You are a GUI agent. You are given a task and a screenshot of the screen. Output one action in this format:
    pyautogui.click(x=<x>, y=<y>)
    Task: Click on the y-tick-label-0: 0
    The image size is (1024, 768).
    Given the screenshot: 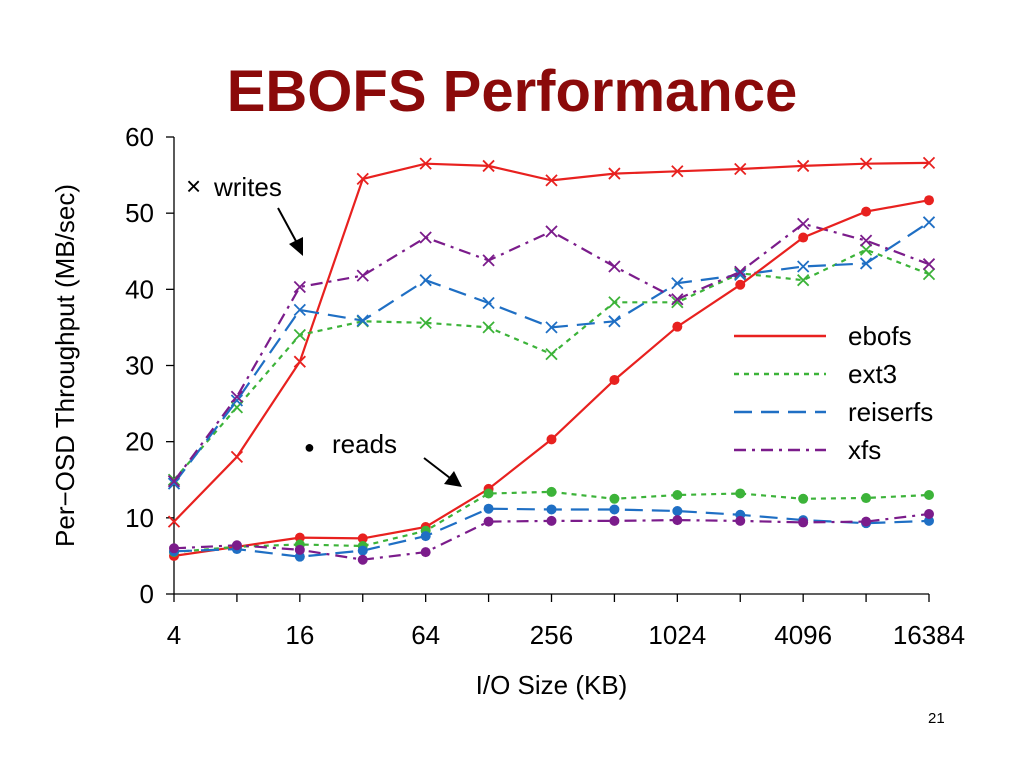 What is the action you would take?
    pyautogui.click(x=147, y=594)
    